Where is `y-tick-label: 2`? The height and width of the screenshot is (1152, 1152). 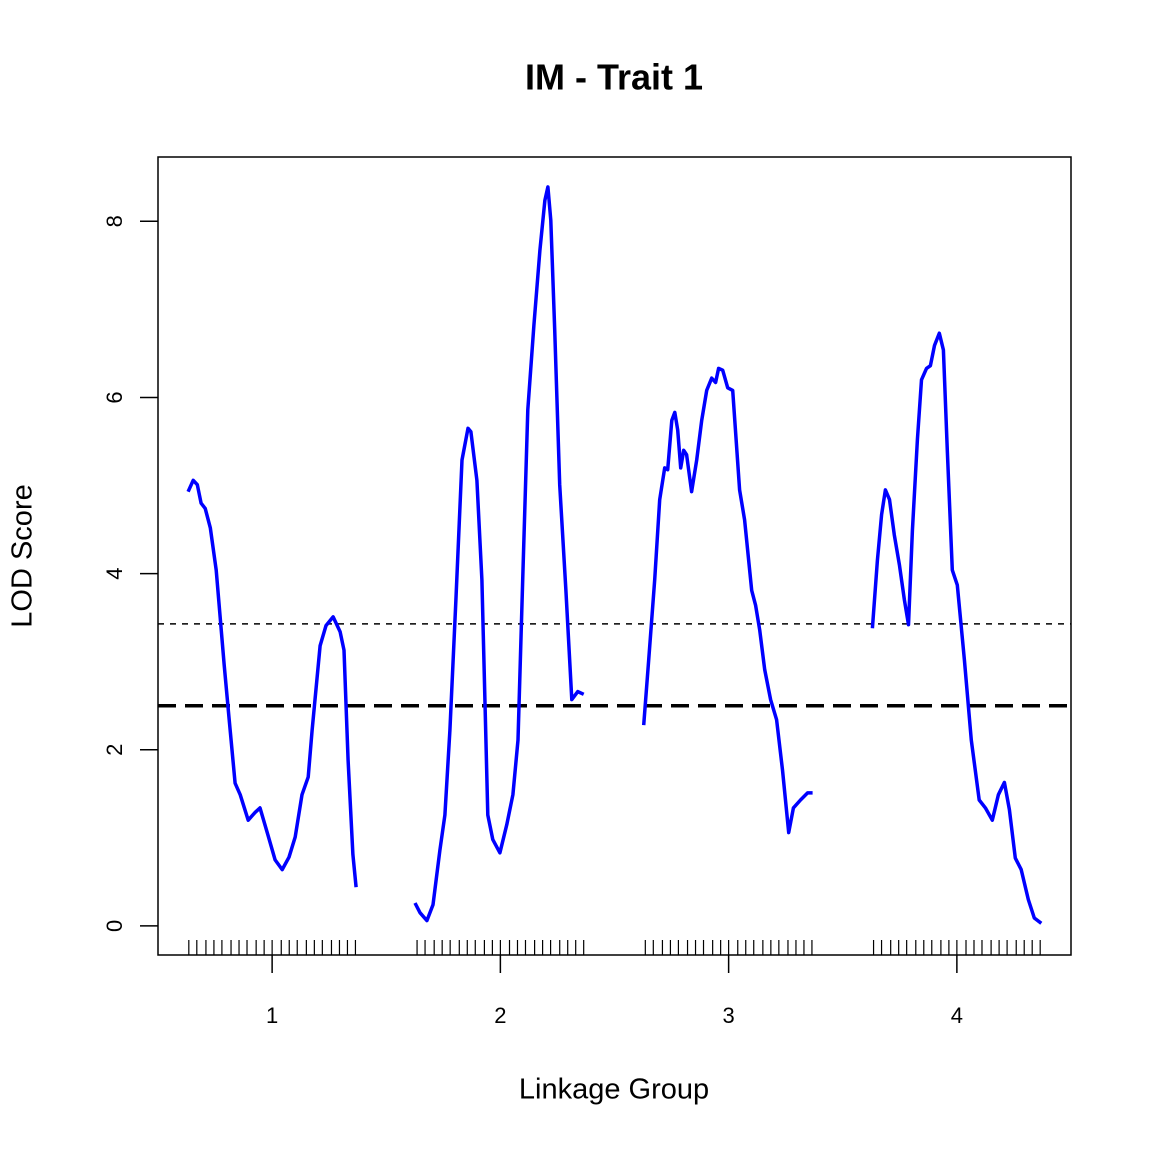 y-tick-label: 2 is located at coordinates (114, 750).